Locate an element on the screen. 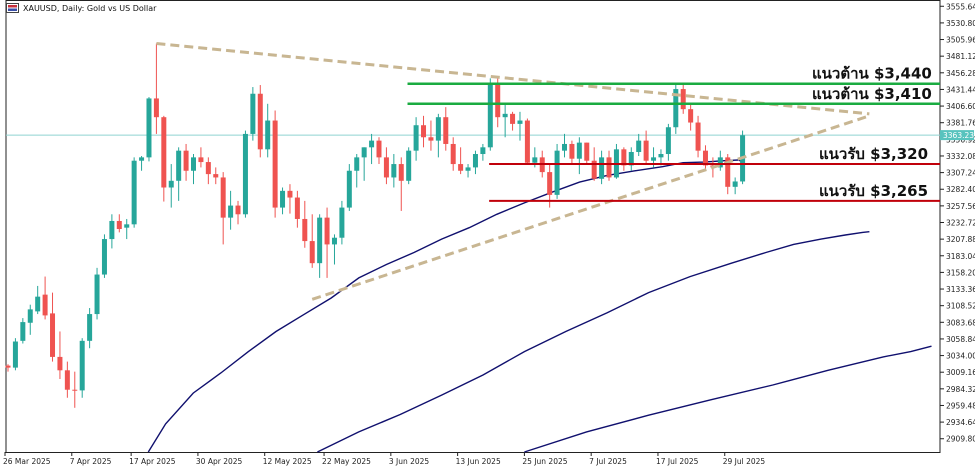 The image size is (975, 467). x-tick-label: 26 Mar 2025 is located at coordinates (27, 461).